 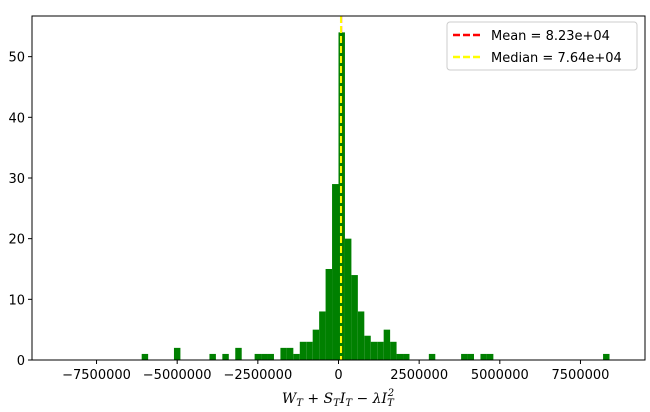 I want to click on x-tick-label: 0, so click(x=338, y=375).